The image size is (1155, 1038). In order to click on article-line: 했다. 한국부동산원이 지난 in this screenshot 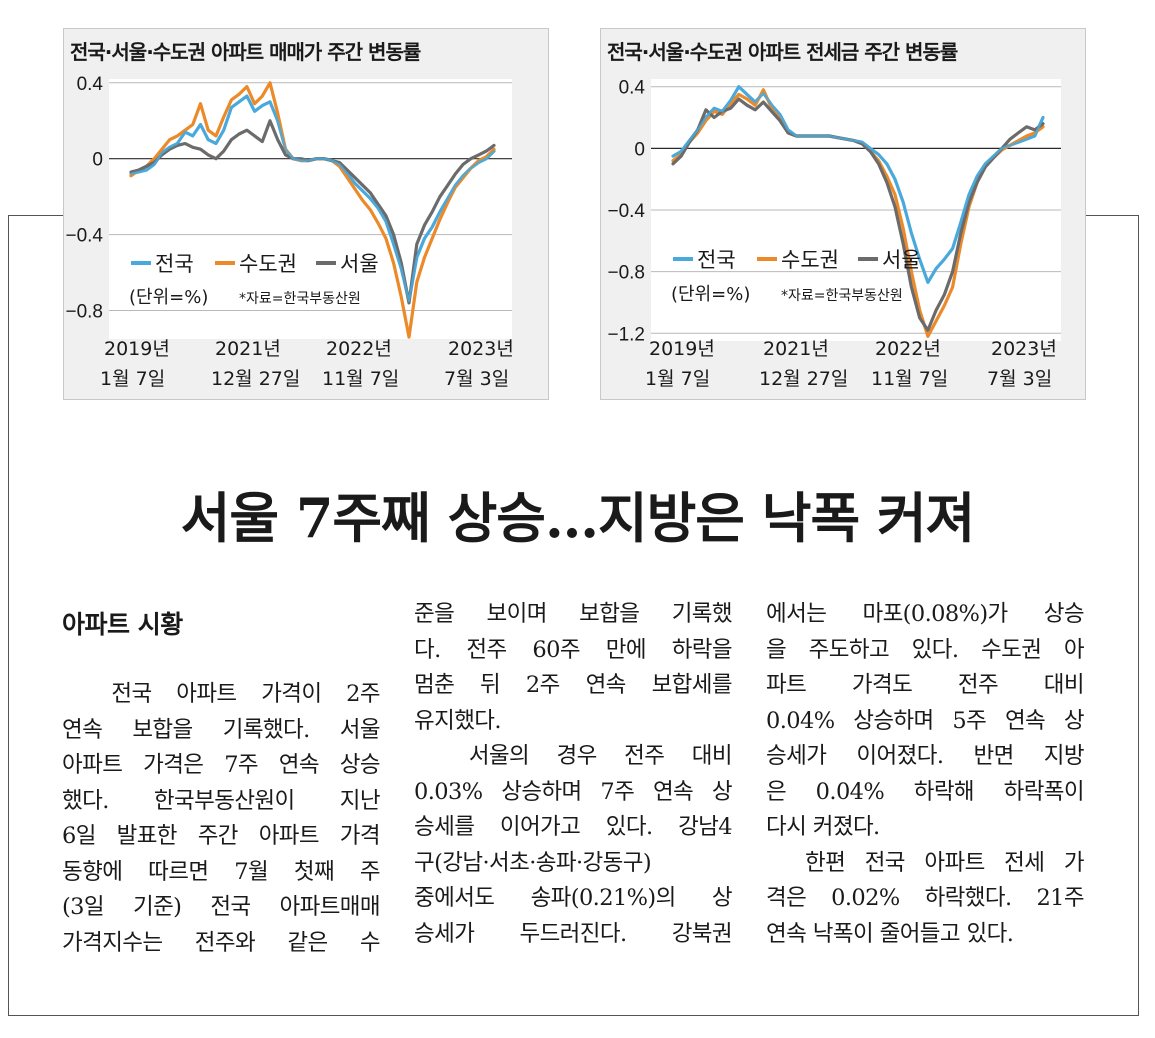, I will do `click(221, 800)`.